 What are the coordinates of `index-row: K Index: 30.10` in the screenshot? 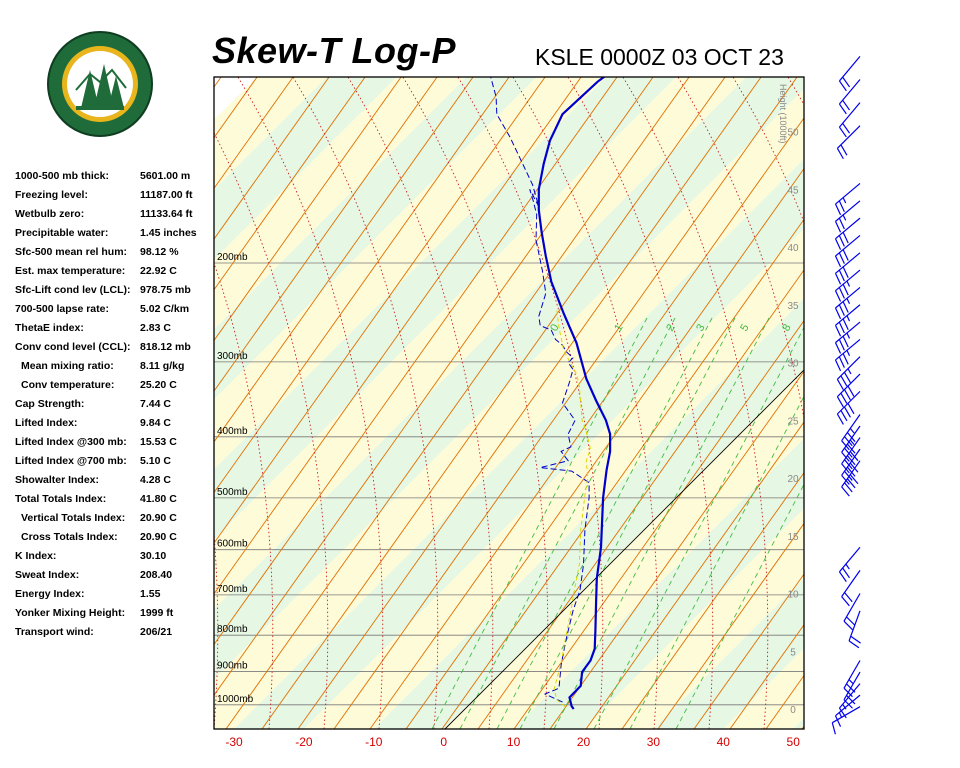 It's located at (115, 557).